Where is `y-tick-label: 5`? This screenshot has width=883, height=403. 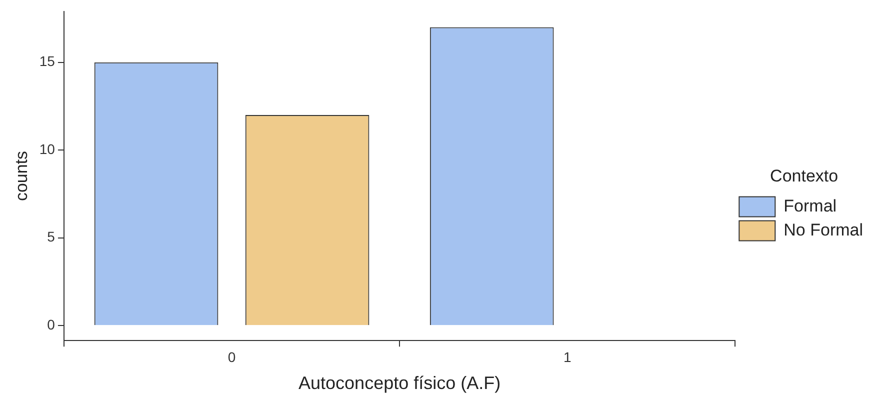
y-tick-label: 5 is located at coordinates (51, 236).